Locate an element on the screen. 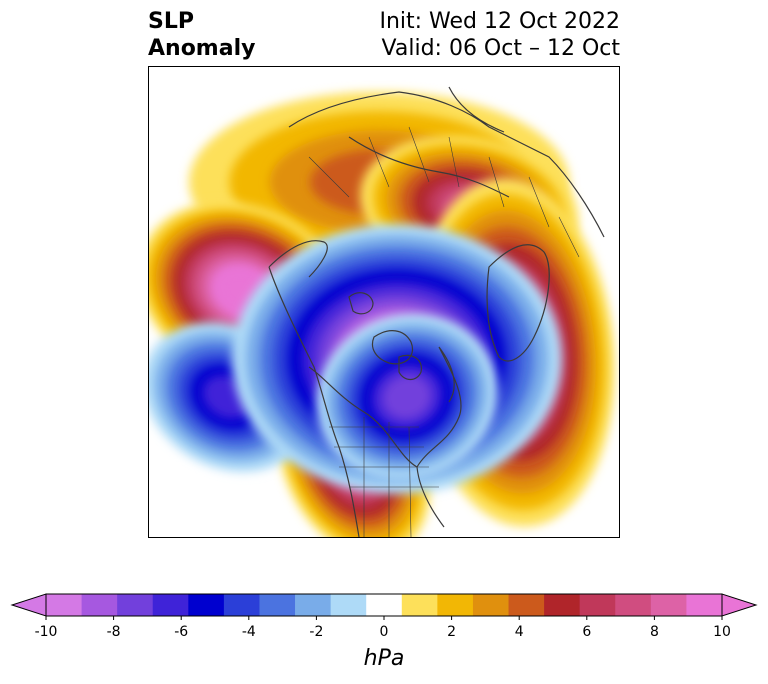 The width and height of the screenshot is (768, 684). title-variable: SLP is located at coordinates (171, 21).